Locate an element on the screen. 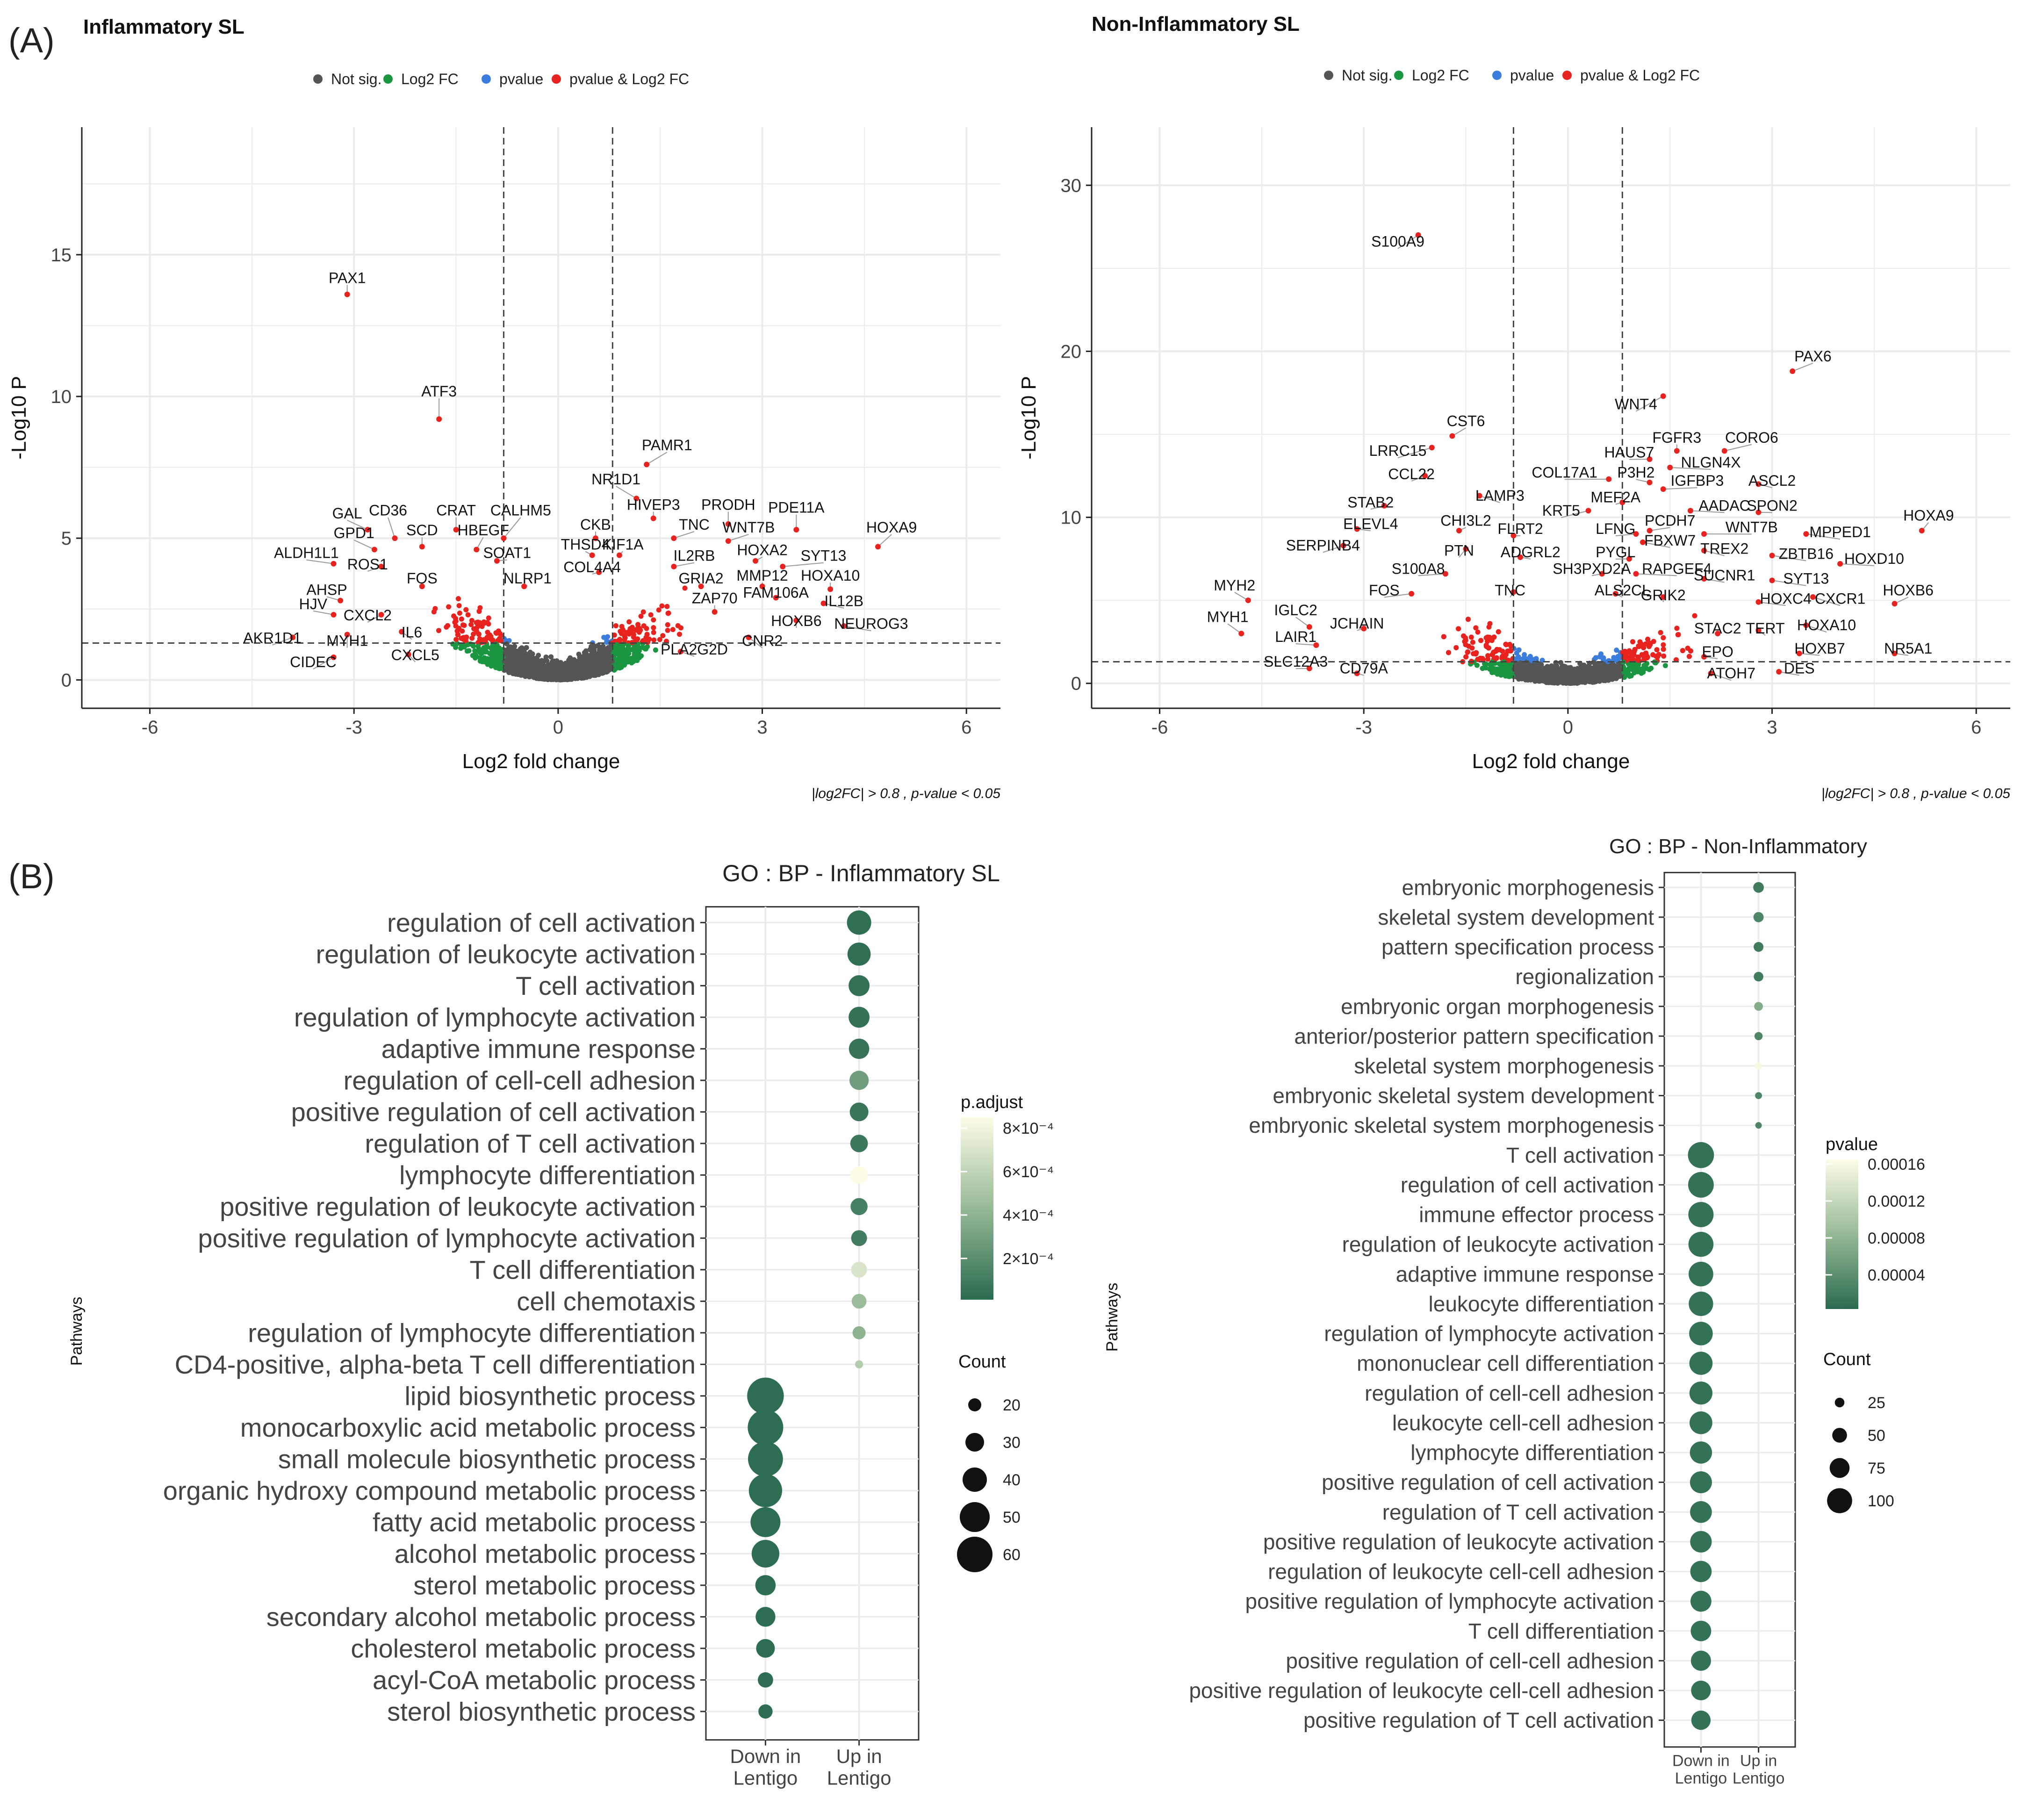 This screenshot has width=2021, height=1820. legend-marker is located at coordinates (1399, 75).